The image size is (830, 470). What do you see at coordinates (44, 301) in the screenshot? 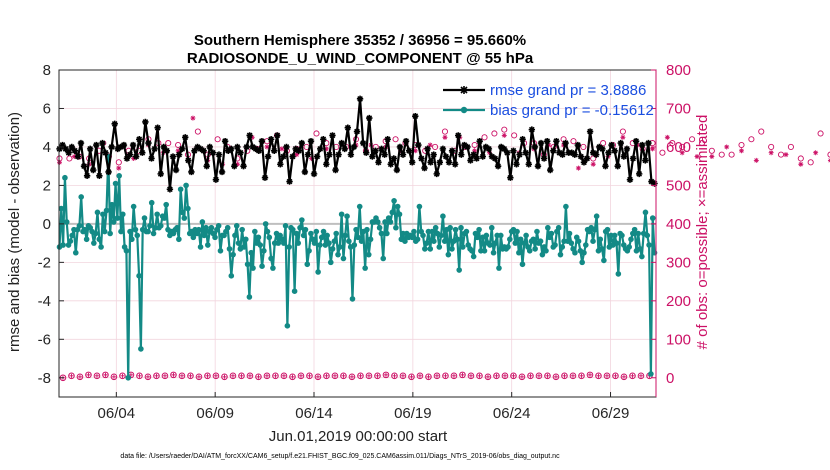
I see `y-tick-label-left: -4` at bounding box center [44, 301].